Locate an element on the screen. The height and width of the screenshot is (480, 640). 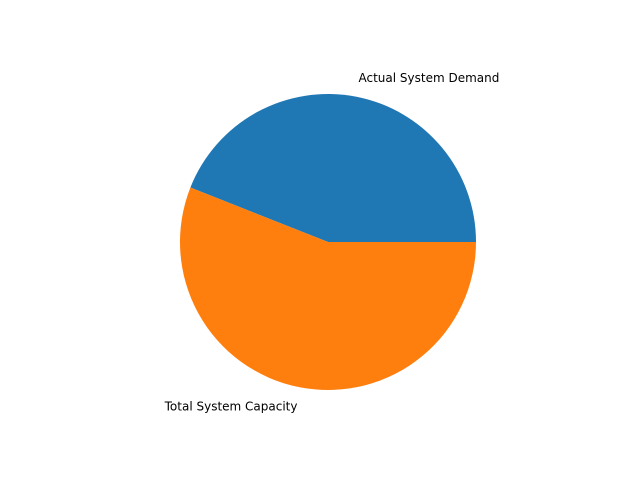
pie-slice-label-0: Actual System Demand is located at coordinates (429, 78).